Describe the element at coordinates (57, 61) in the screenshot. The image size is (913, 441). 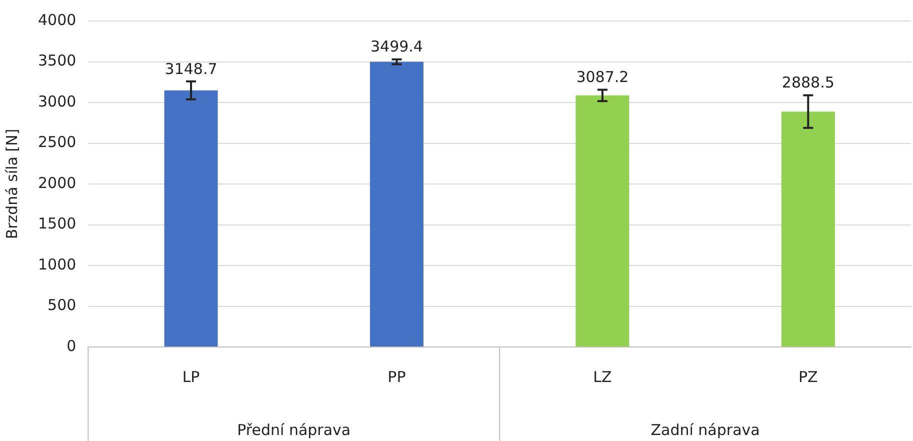
I see `y-tick-label: 3500` at that location.